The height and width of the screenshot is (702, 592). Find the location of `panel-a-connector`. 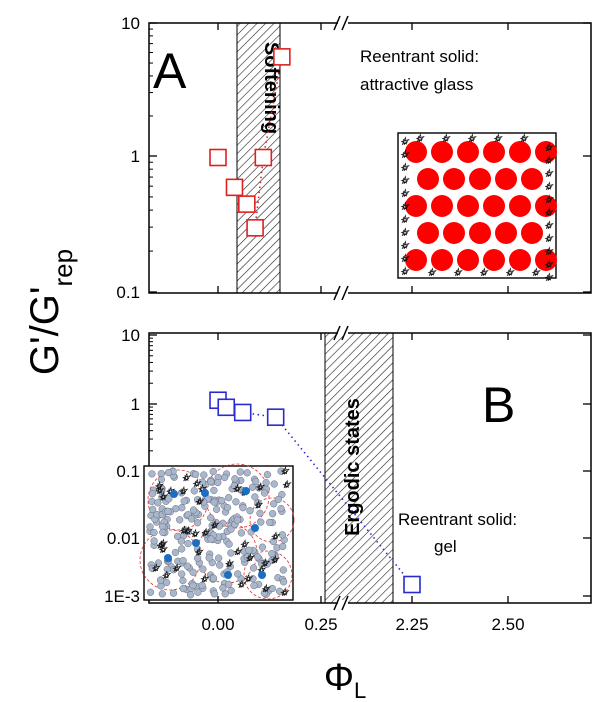

panel-a-connector is located at coordinates (259, 192).